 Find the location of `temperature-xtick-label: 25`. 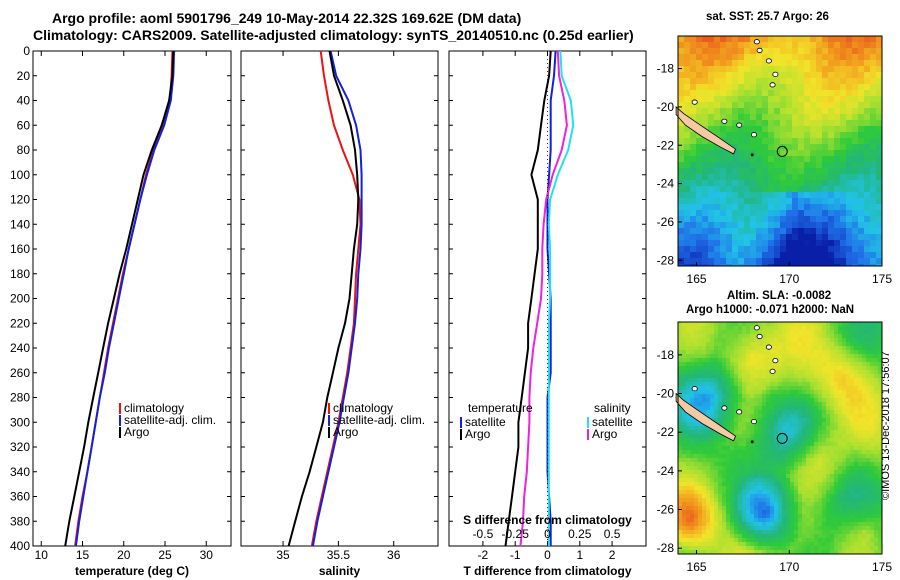

temperature-xtick-label: 25 is located at coordinates (165, 555).